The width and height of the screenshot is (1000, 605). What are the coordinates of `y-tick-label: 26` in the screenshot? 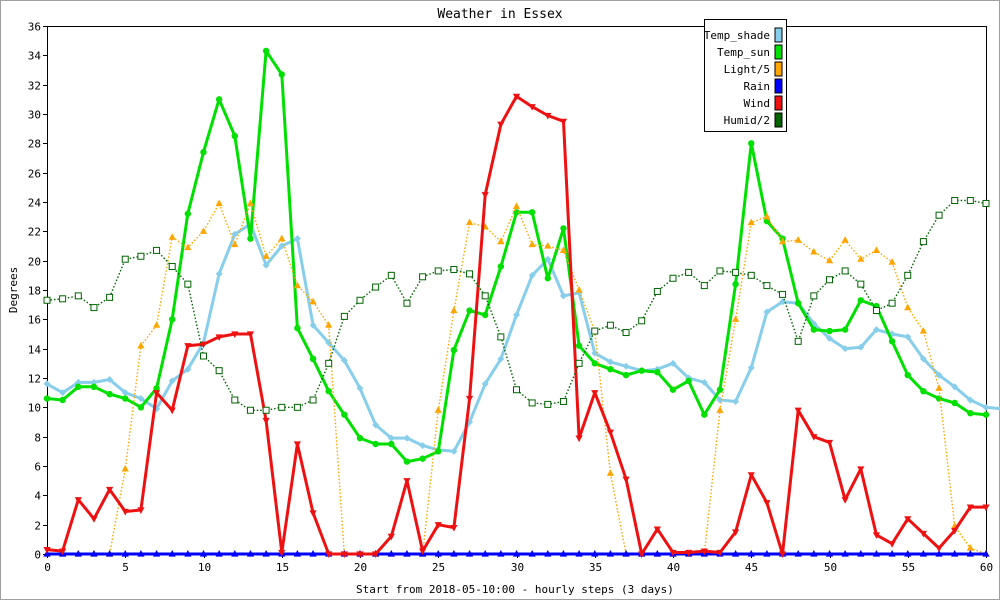 It's located at (34, 174).